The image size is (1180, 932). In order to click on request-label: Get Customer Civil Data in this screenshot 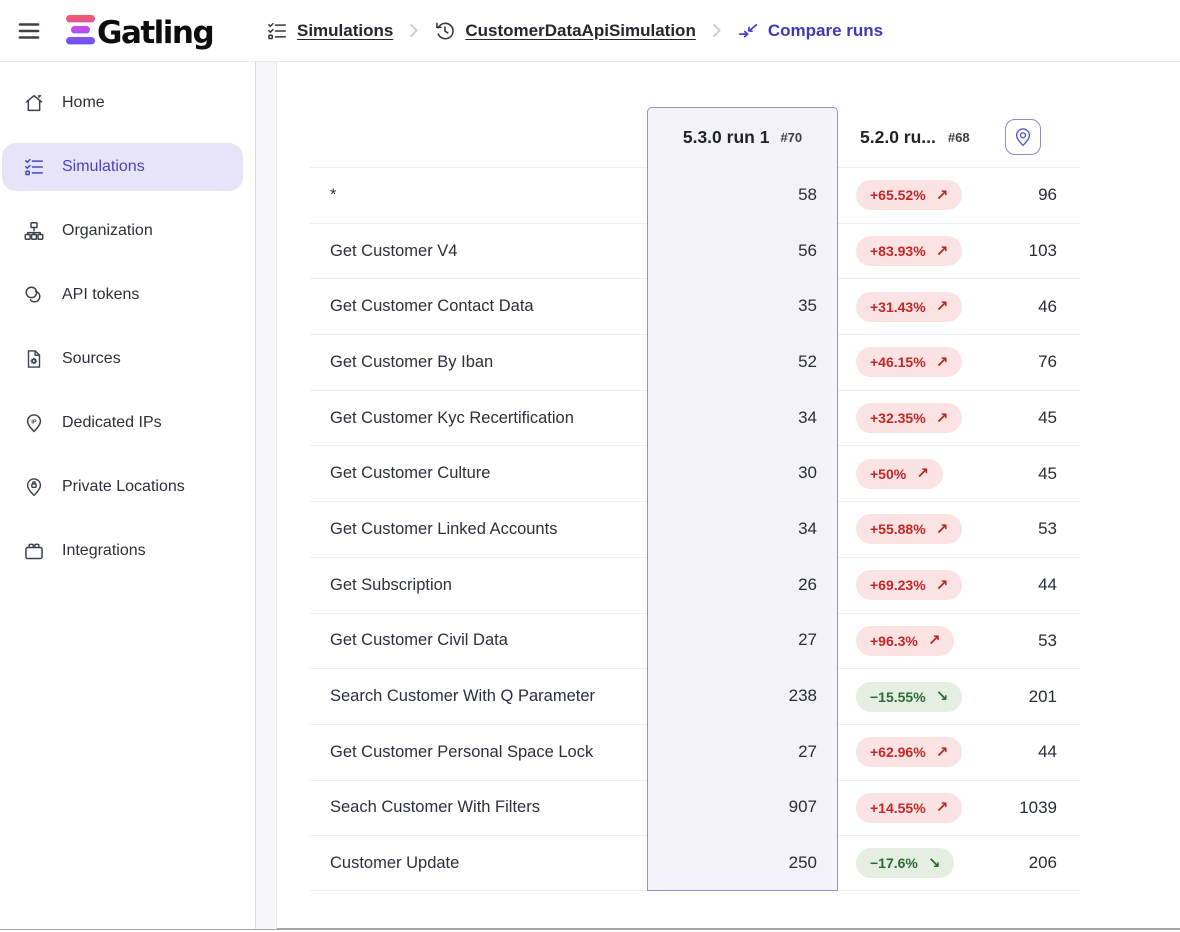, I will do `click(478, 640)`.